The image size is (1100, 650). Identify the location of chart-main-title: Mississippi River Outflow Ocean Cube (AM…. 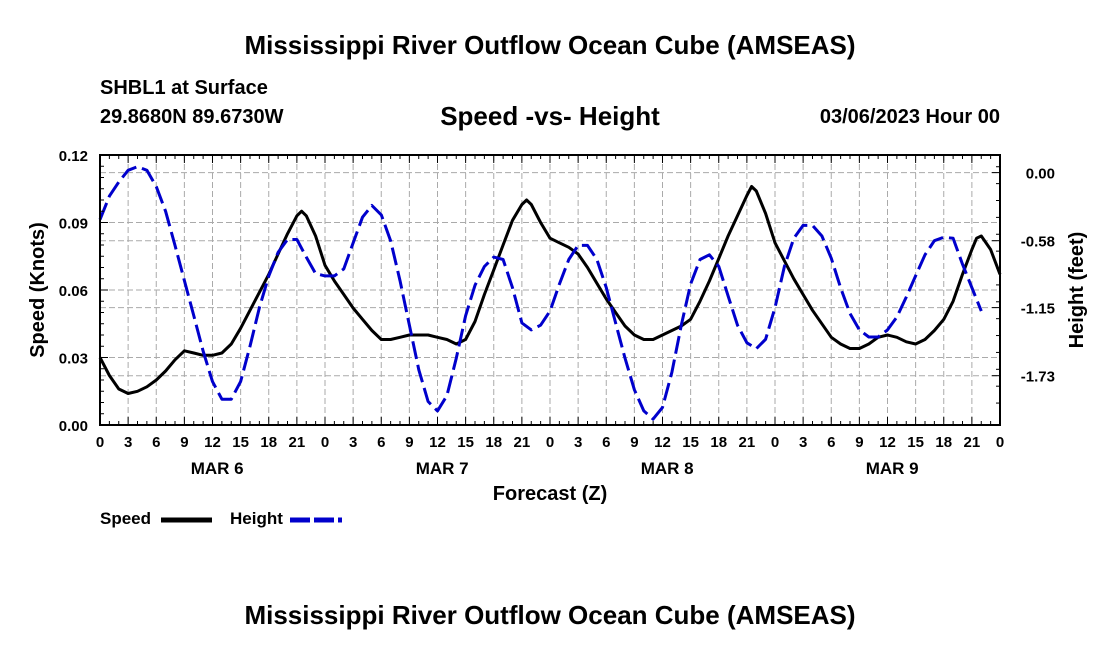
(550, 45).